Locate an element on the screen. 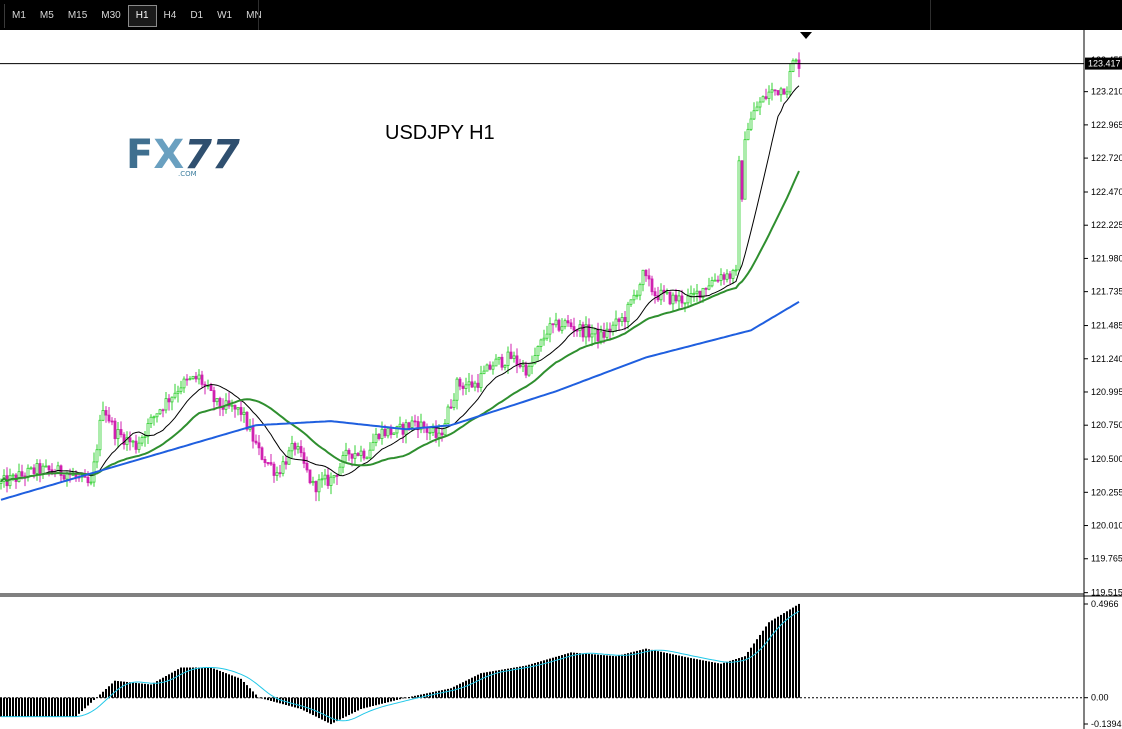 This screenshot has width=1122, height=729. timeframe-mn: MN is located at coordinates (254, 15).